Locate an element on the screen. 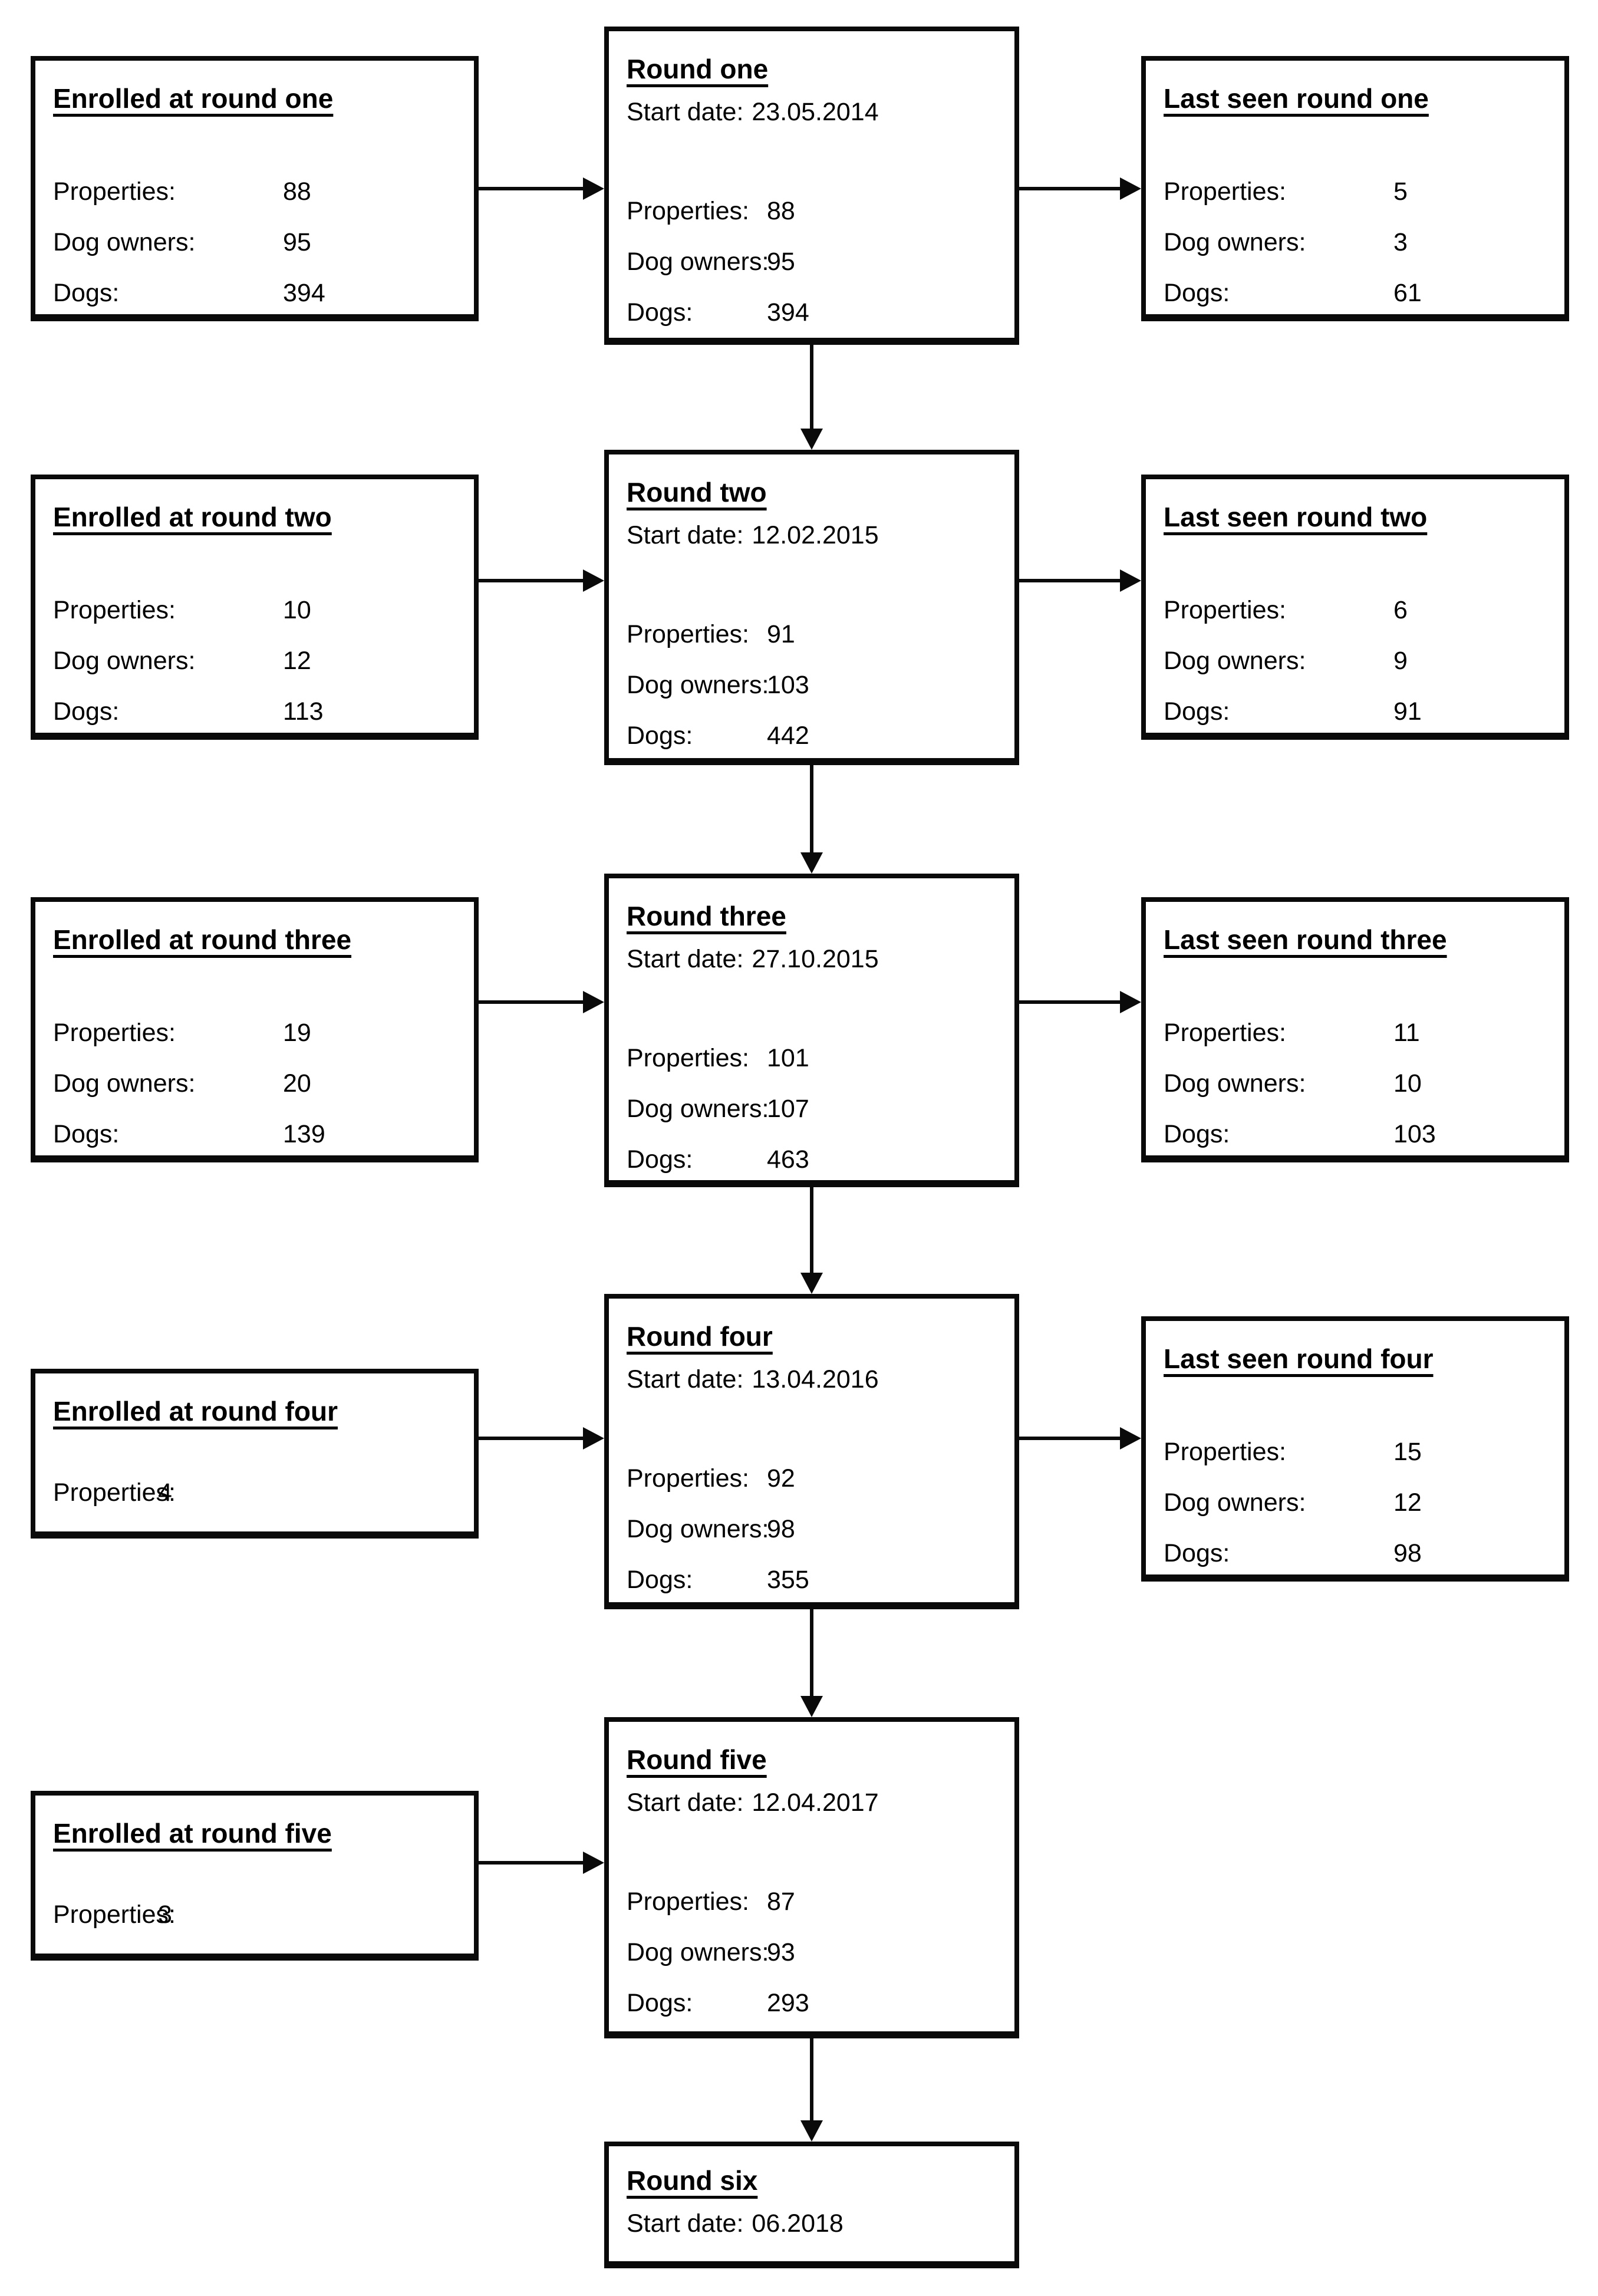  stat-line: Properties: 10 is located at coordinates (255, 610).